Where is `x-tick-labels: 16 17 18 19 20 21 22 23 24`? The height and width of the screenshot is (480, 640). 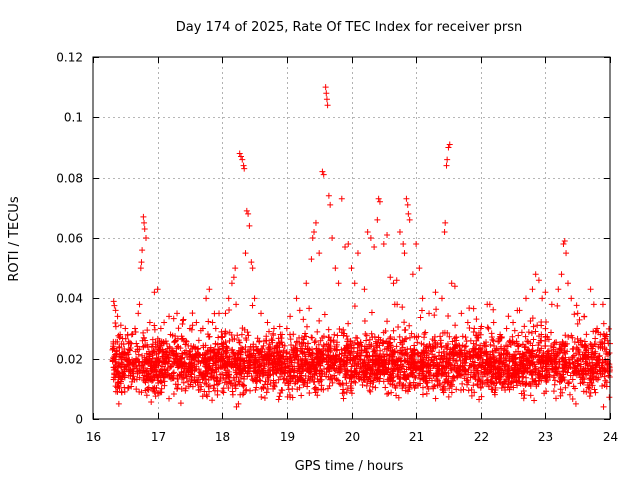
x-tick-labels: 16 17 18 19 20 21 22 23 24 is located at coordinates (352, 437).